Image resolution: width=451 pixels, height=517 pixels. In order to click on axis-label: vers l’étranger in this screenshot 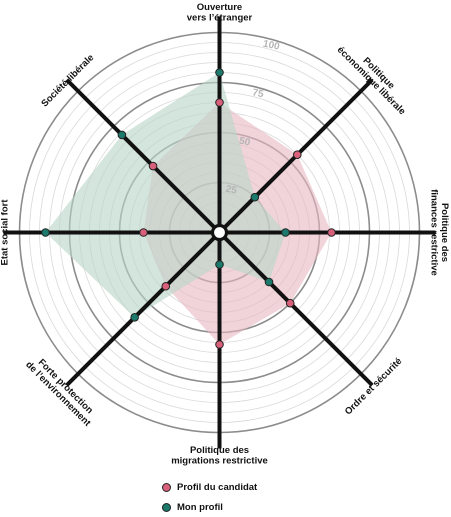, I will do `click(220, 18)`.